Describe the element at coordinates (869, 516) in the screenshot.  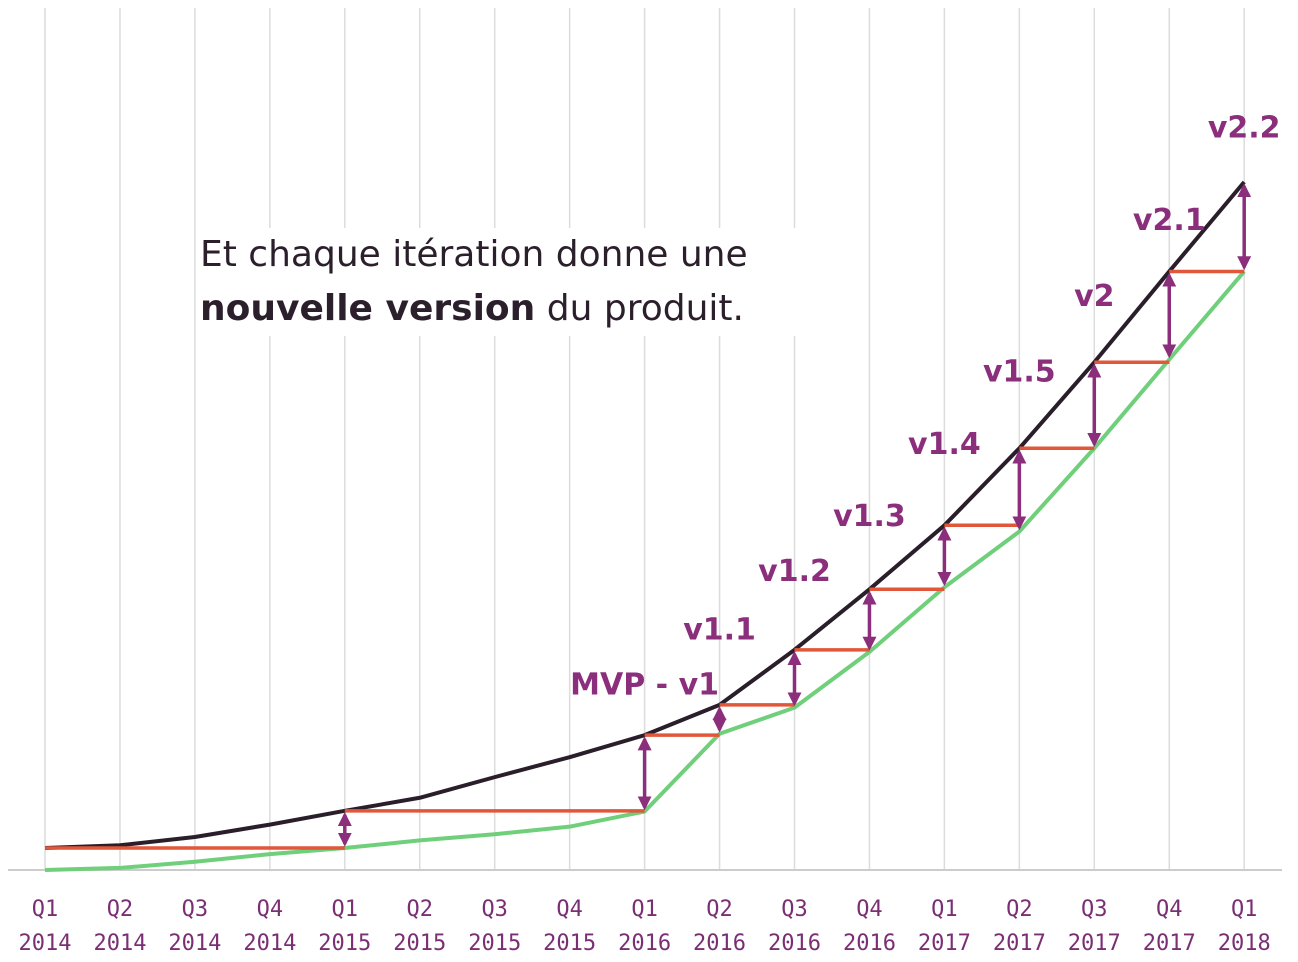
I see `version-label: v1.3` at that location.